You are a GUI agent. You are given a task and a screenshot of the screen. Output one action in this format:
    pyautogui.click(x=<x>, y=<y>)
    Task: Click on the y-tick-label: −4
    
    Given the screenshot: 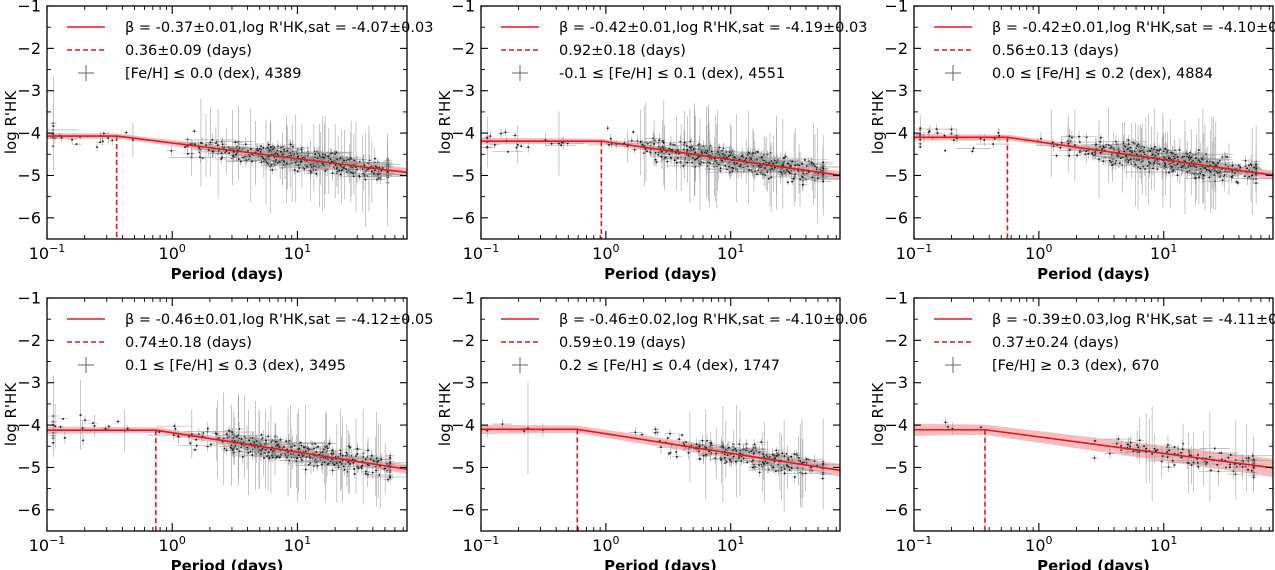 What is the action you would take?
    pyautogui.click(x=29, y=133)
    